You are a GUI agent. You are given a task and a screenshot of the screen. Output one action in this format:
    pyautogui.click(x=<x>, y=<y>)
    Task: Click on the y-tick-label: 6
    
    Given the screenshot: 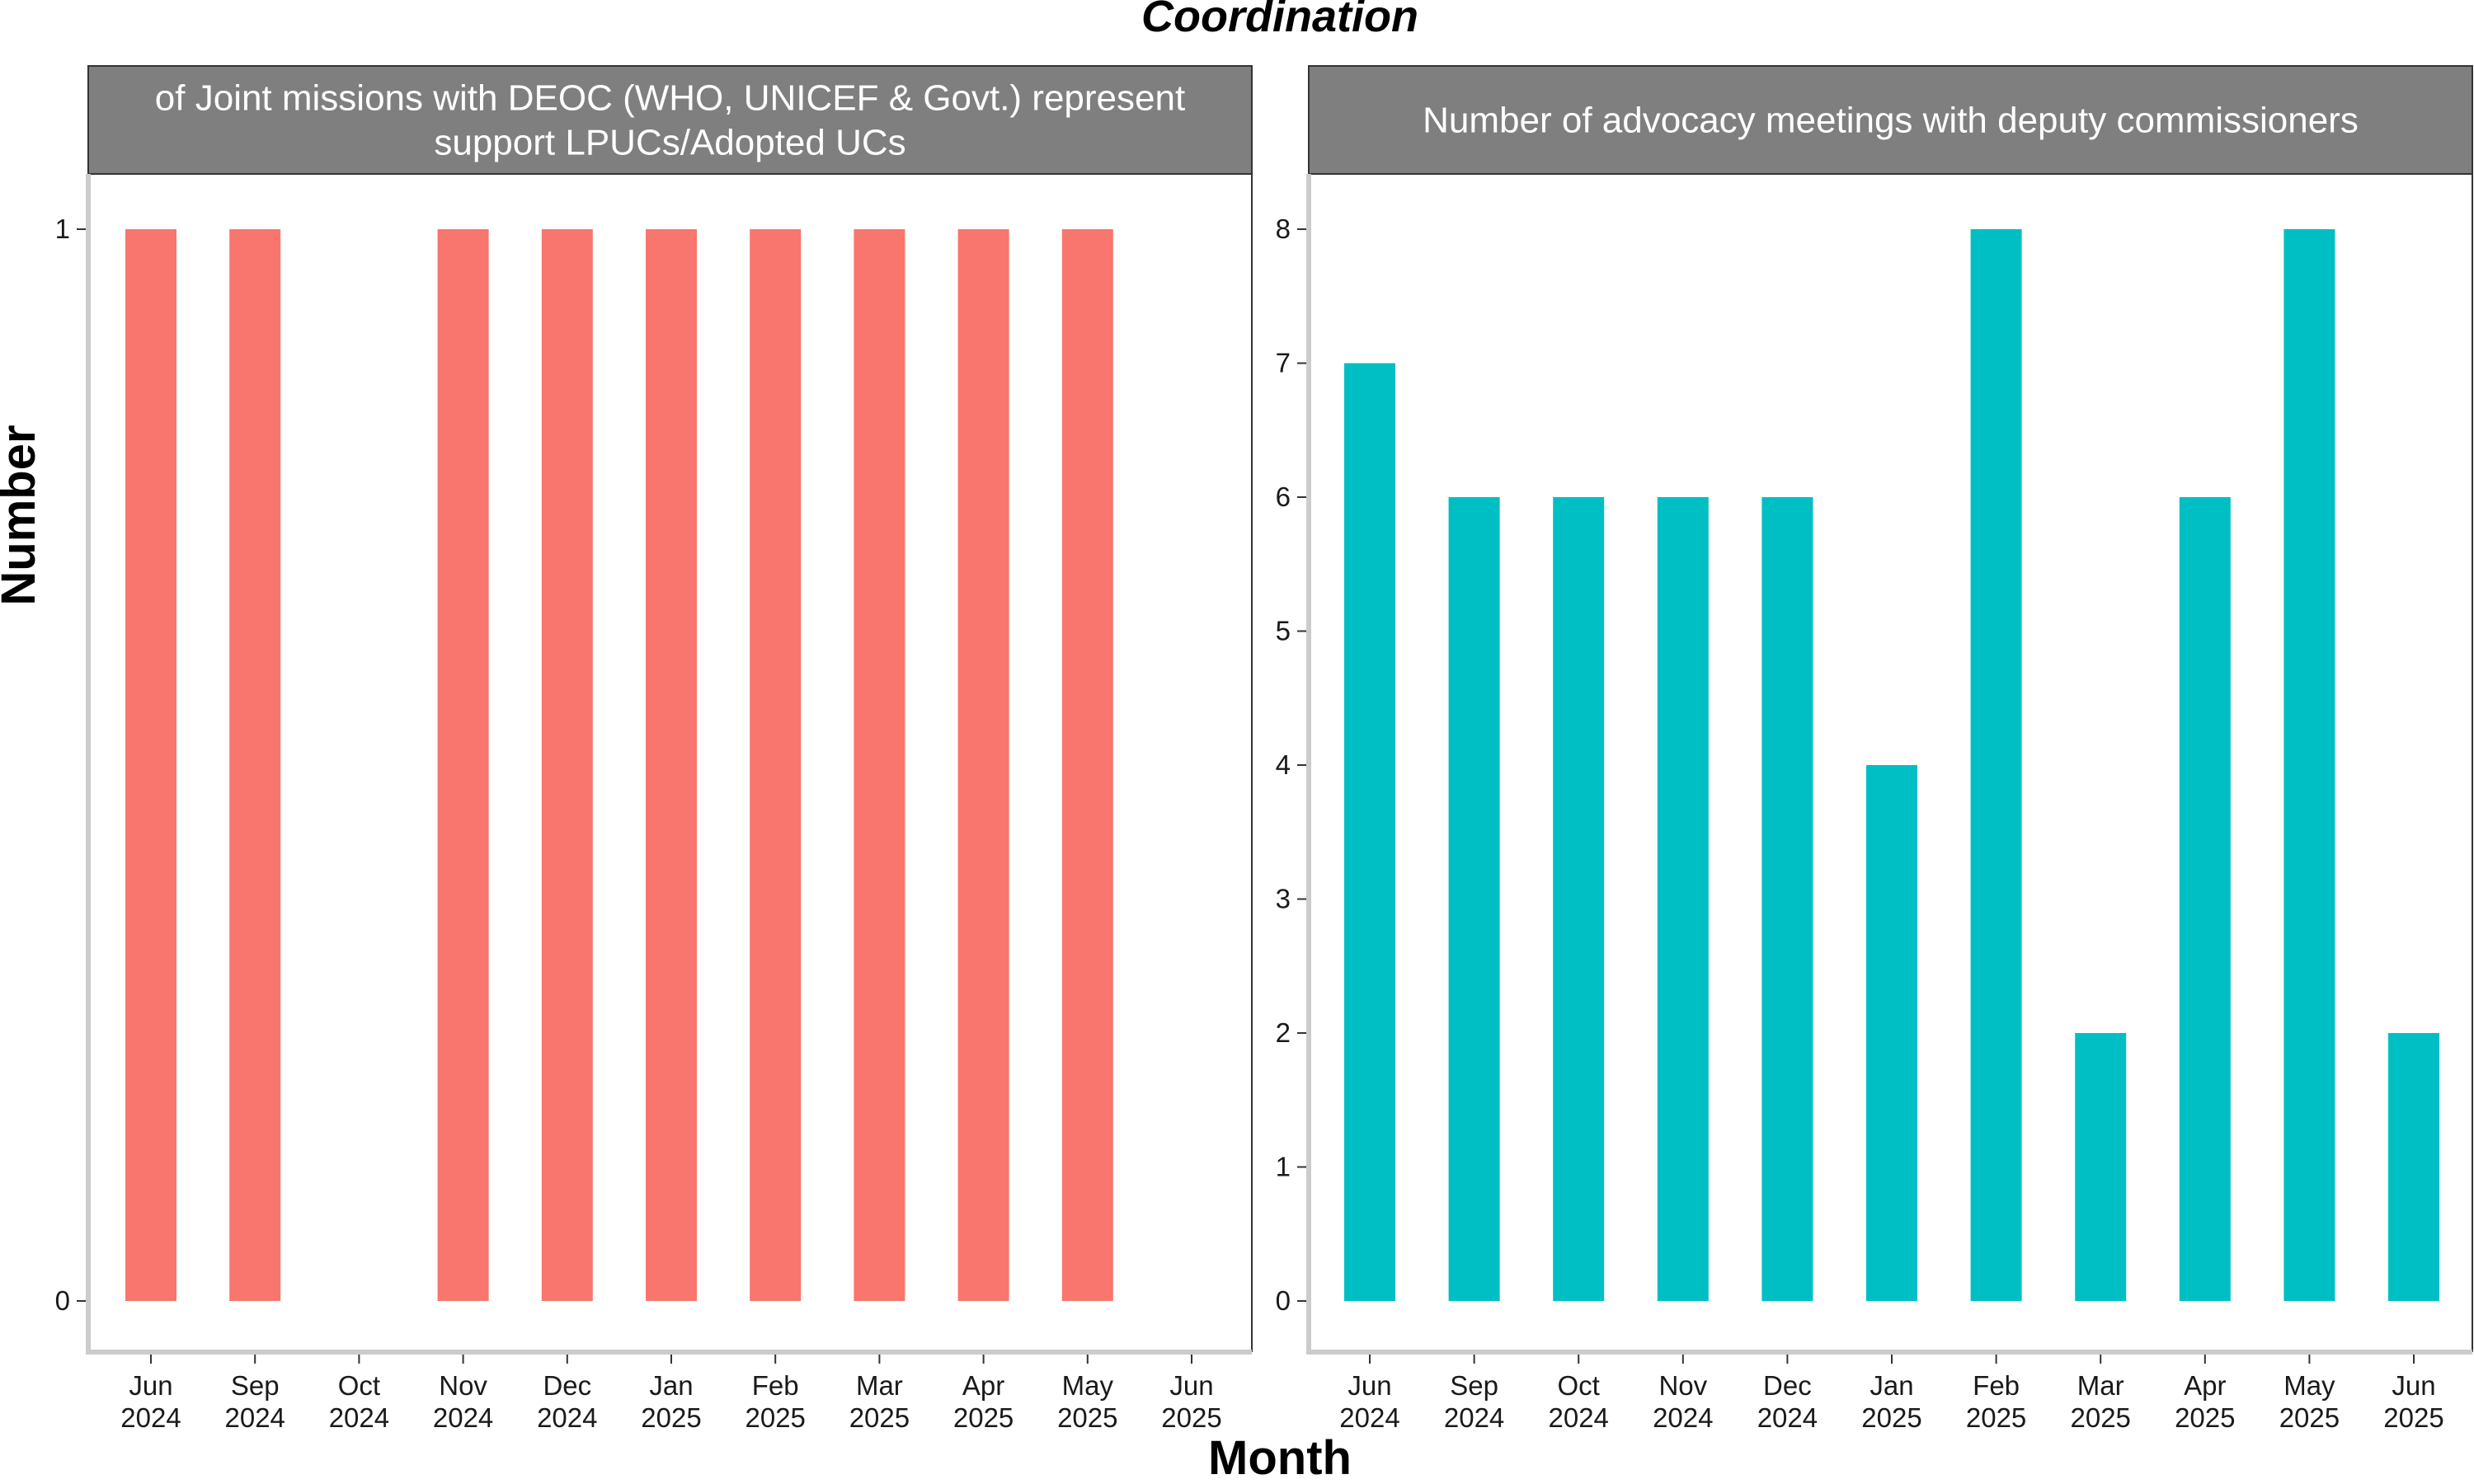 What is the action you would take?
    pyautogui.click(x=1283, y=496)
    